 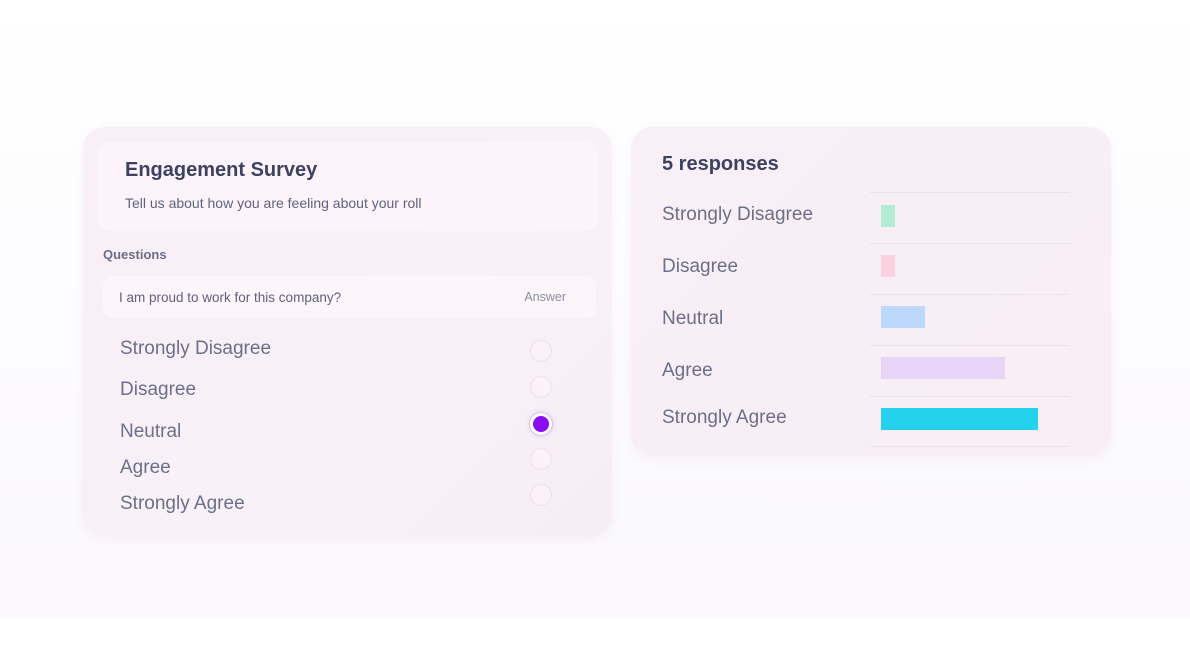 I want to click on response-bar-neutral, so click(x=903, y=317).